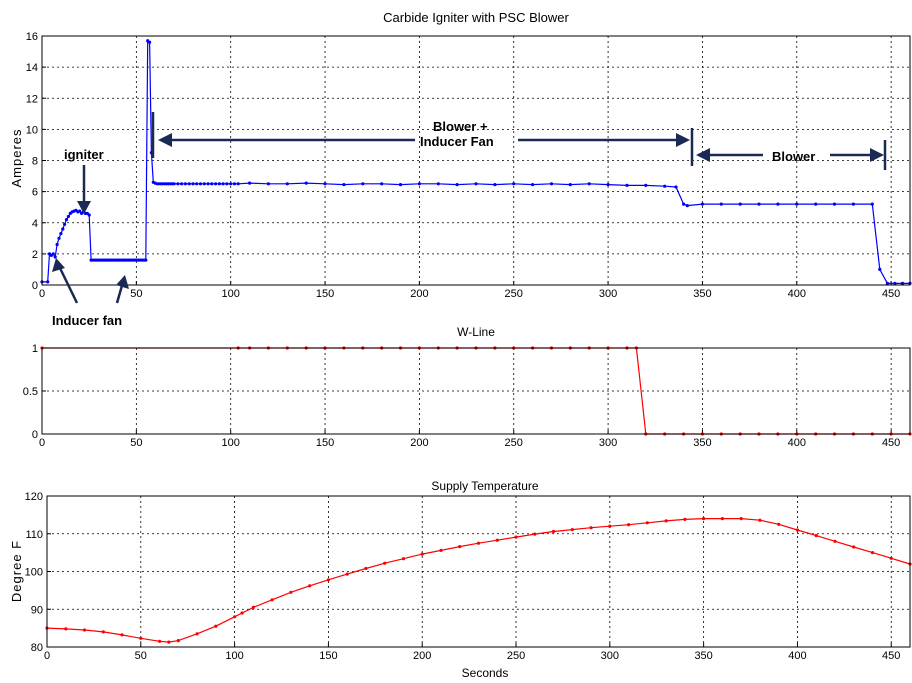 This screenshot has height=683, width=912. What do you see at coordinates (422, 656) in the screenshot?
I see `x-tick-label: 200` at bounding box center [422, 656].